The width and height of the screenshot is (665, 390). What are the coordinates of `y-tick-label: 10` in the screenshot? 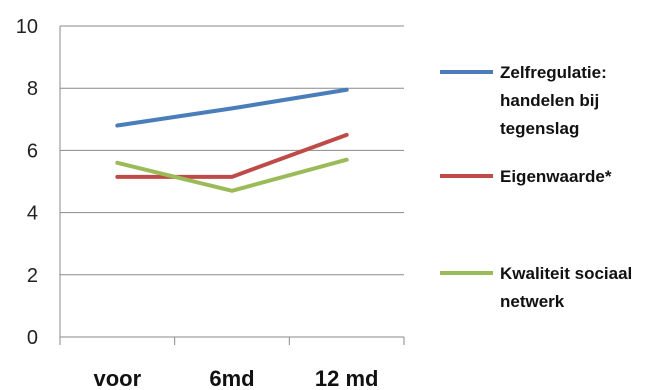 It's located at (27, 27).